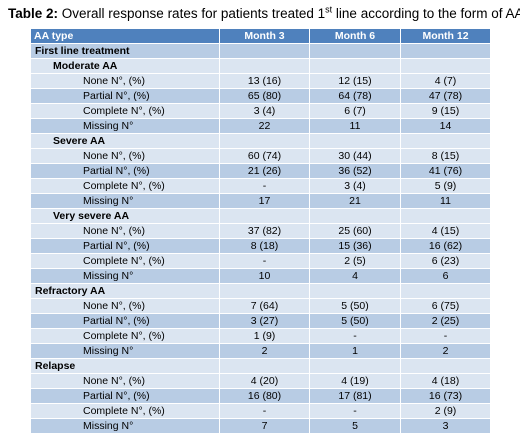 The width and height of the screenshot is (520, 434). What do you see at coordinates (355, 351) in the screenshot?
I see `table-cell: 1` at bounding box center [355, 351].